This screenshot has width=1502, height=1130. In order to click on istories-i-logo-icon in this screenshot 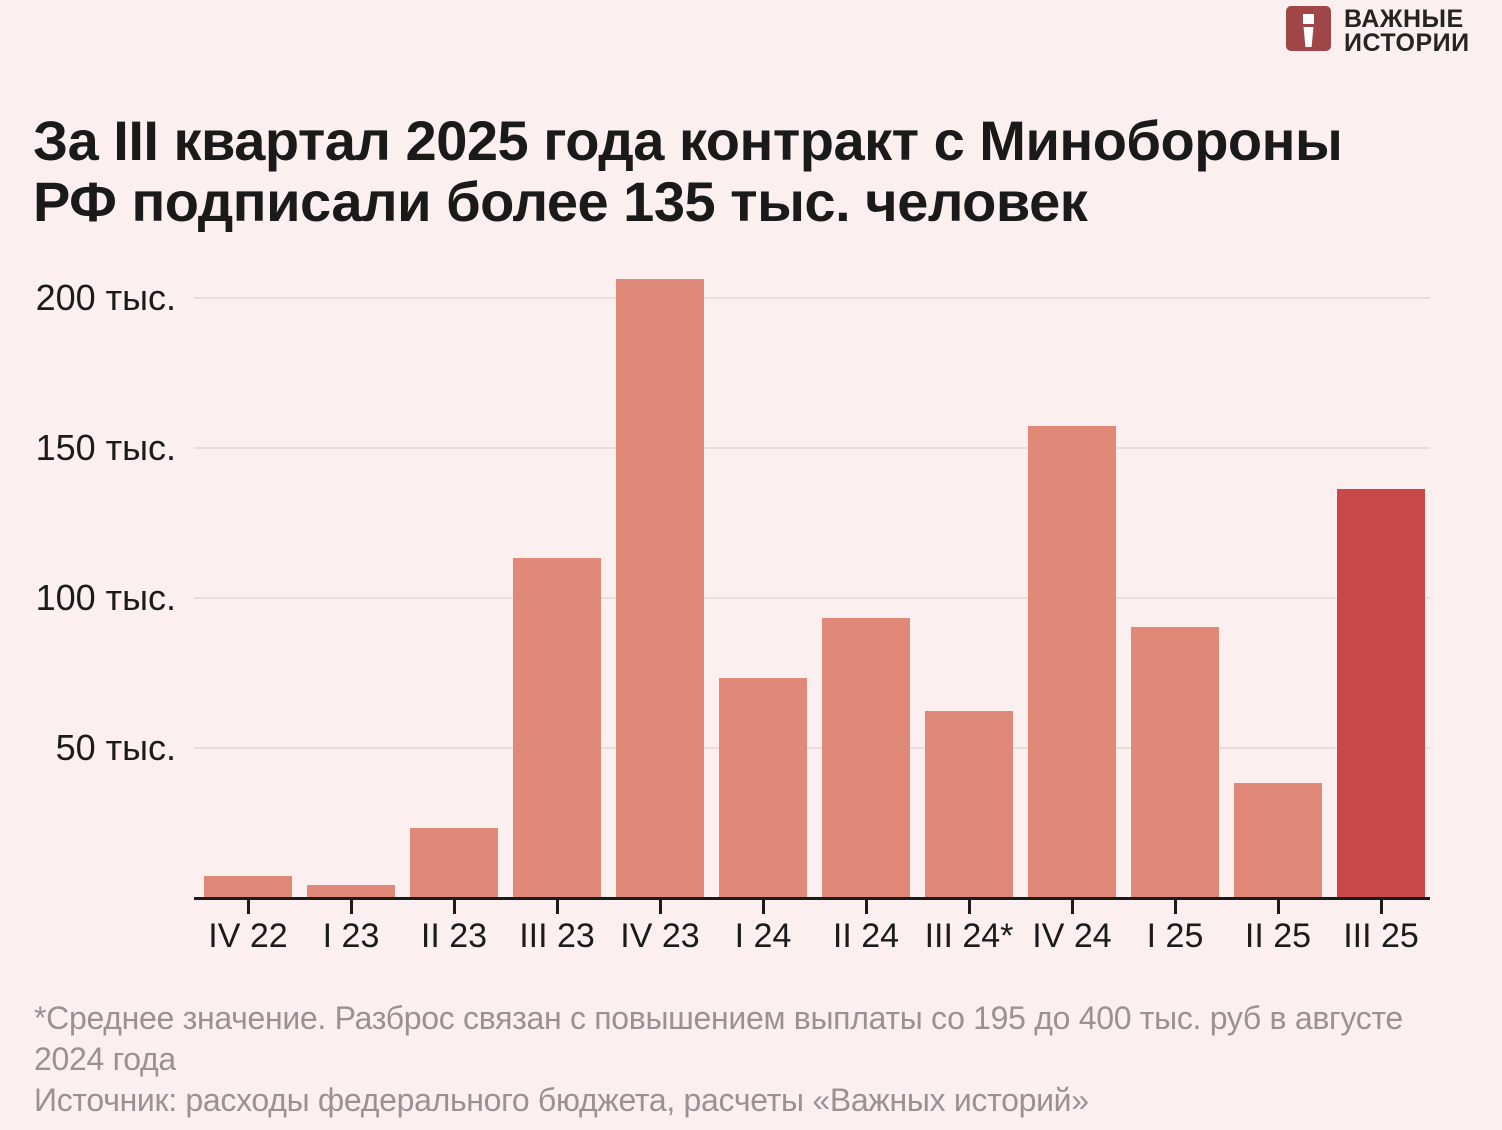, I will do `click(1308, 28)`.